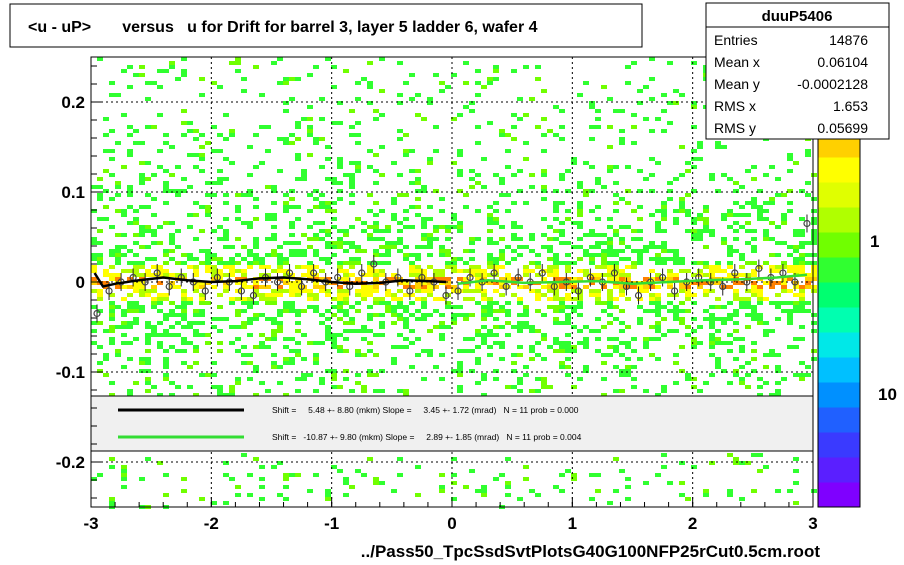 This screenshot has height=565, width=904. I want to click on palette-cell, so click(839, 270).